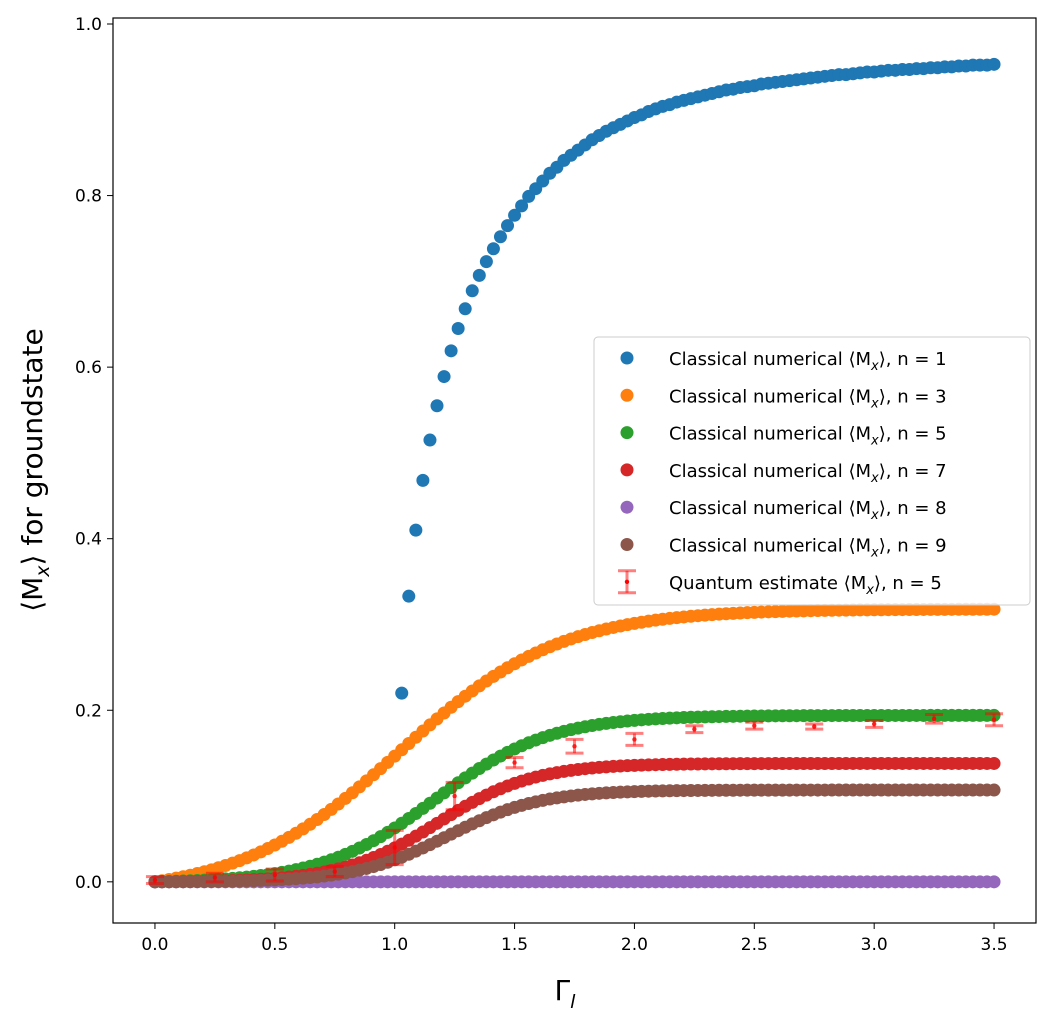 This screenshot has width=1057, height=1021. What do you see at coordinates (574, 882) in the screenshot?
I see `series-n8` at bounding box center [574, 882].